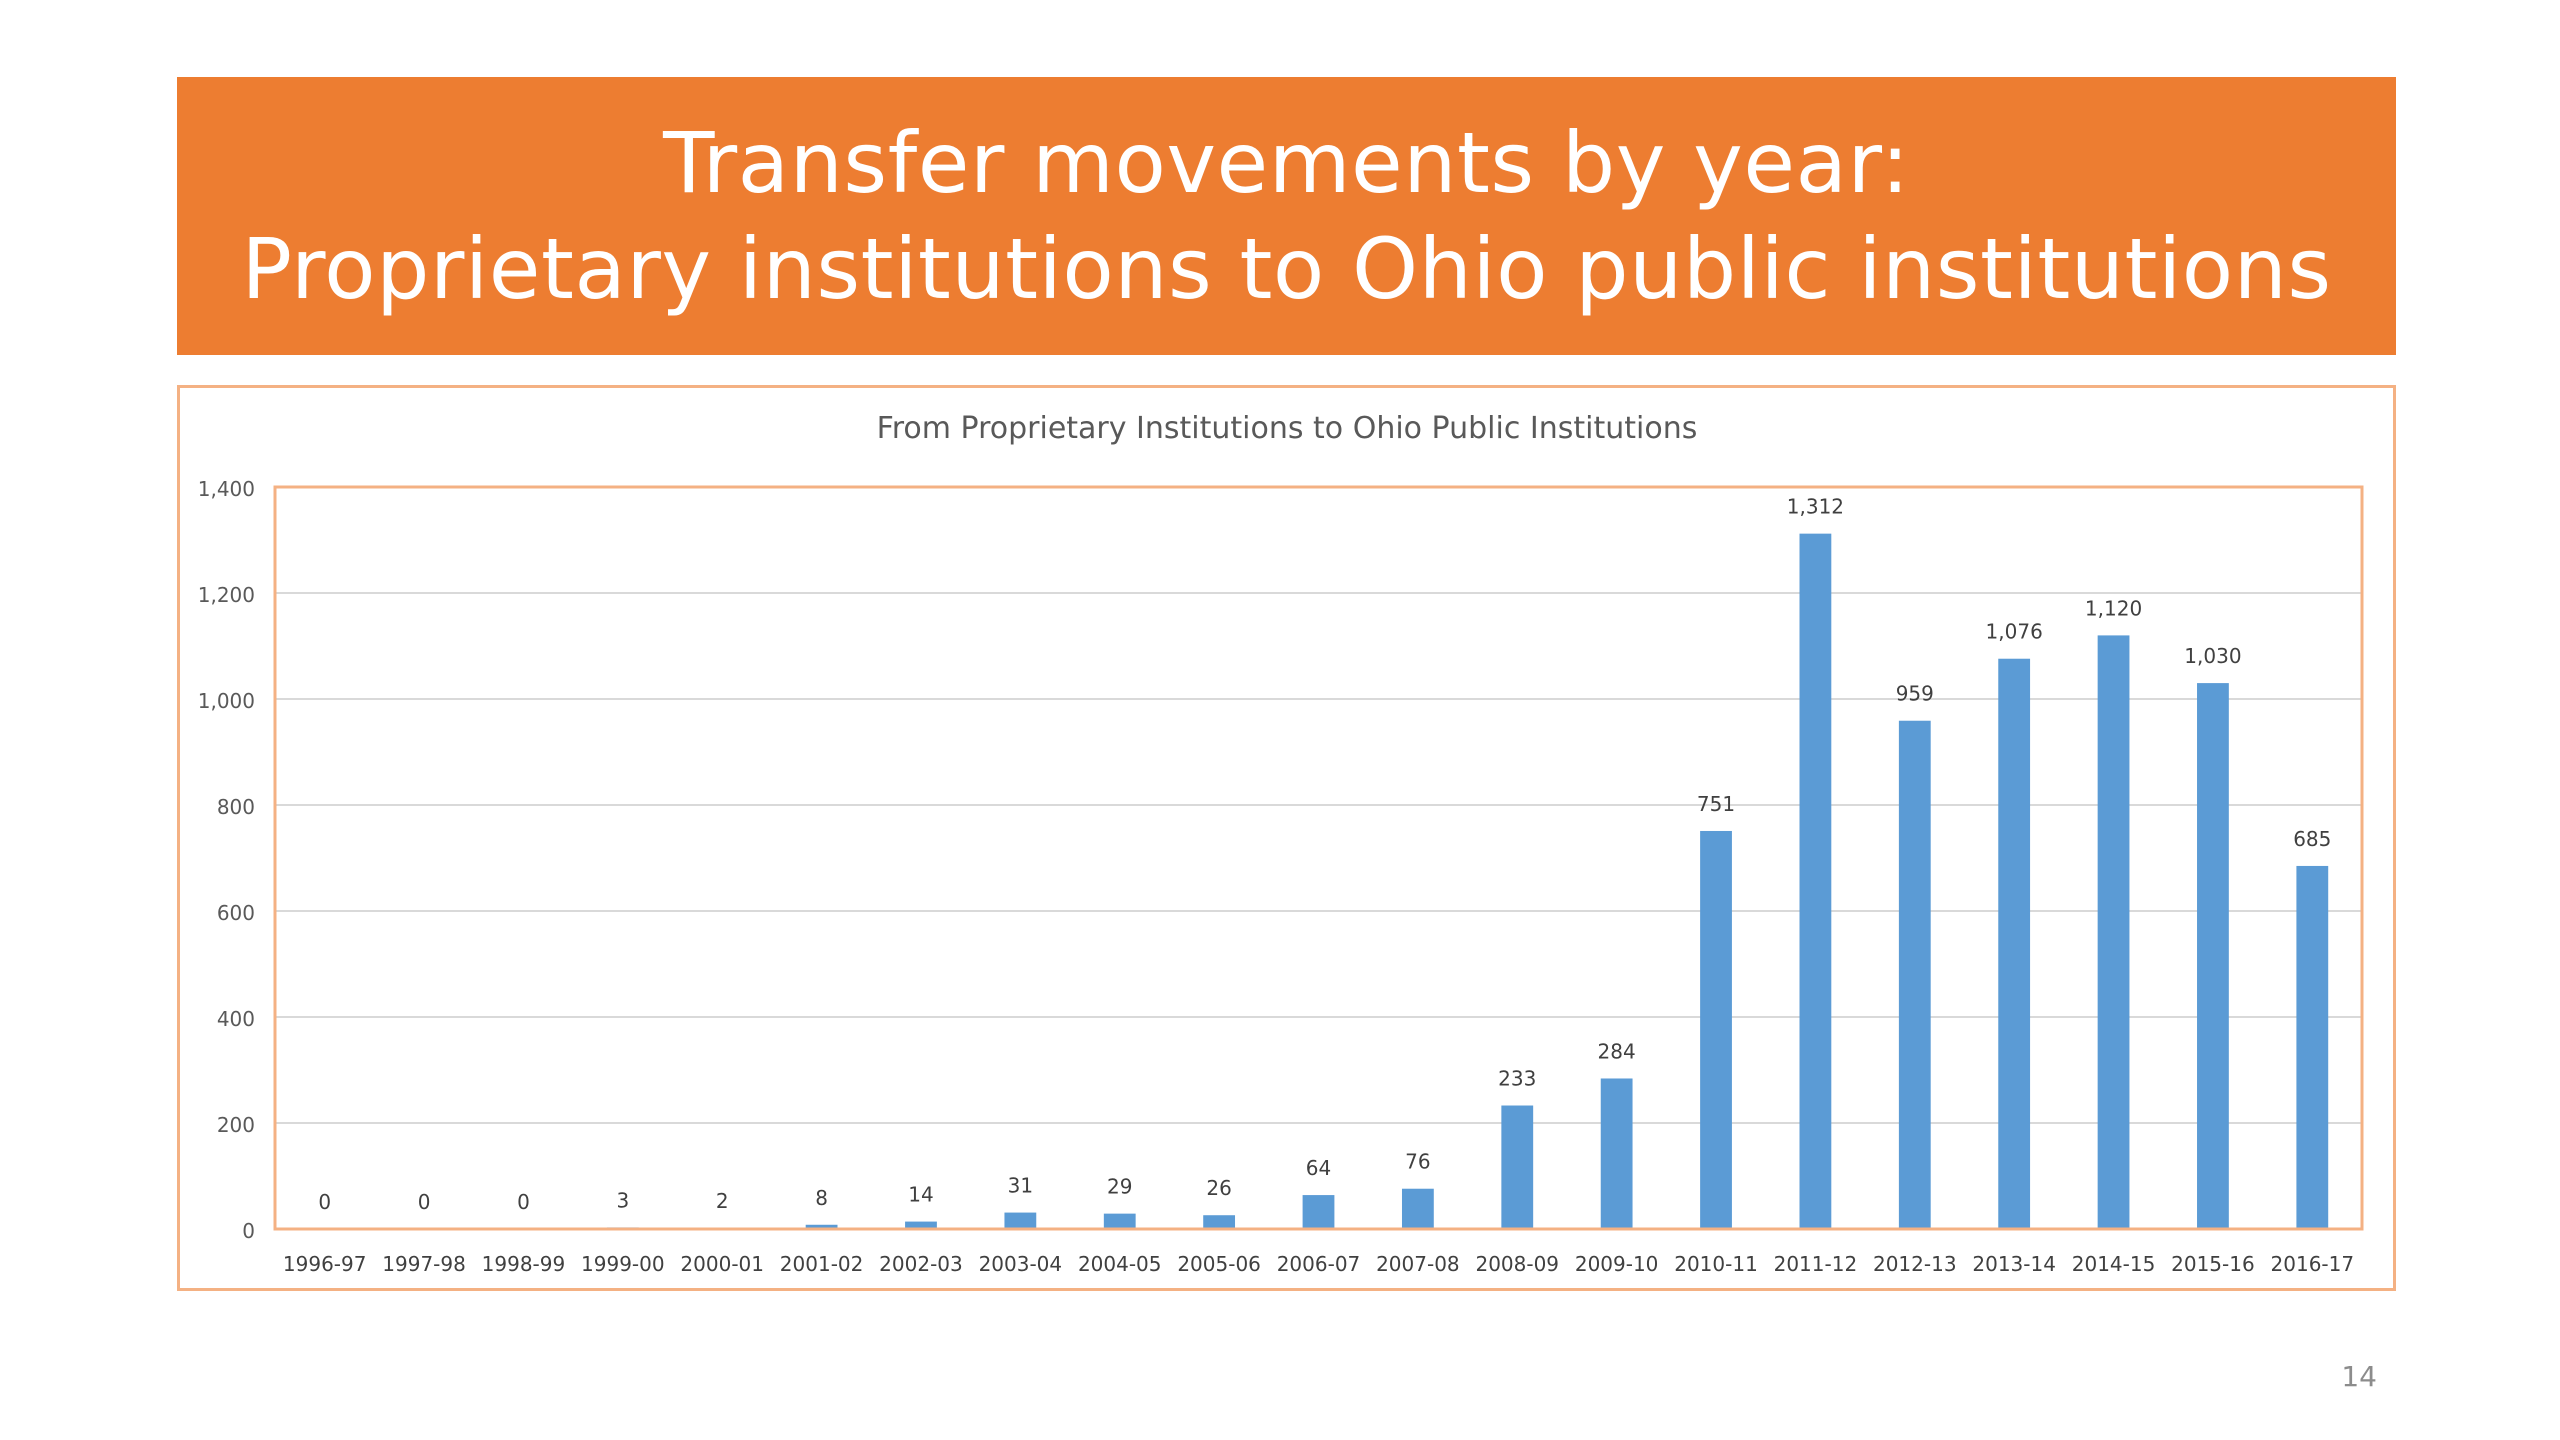 This screenshot has height=1440, width=2560. I want to click on x-tick-label: 2011-12, so click(1816, 1264).